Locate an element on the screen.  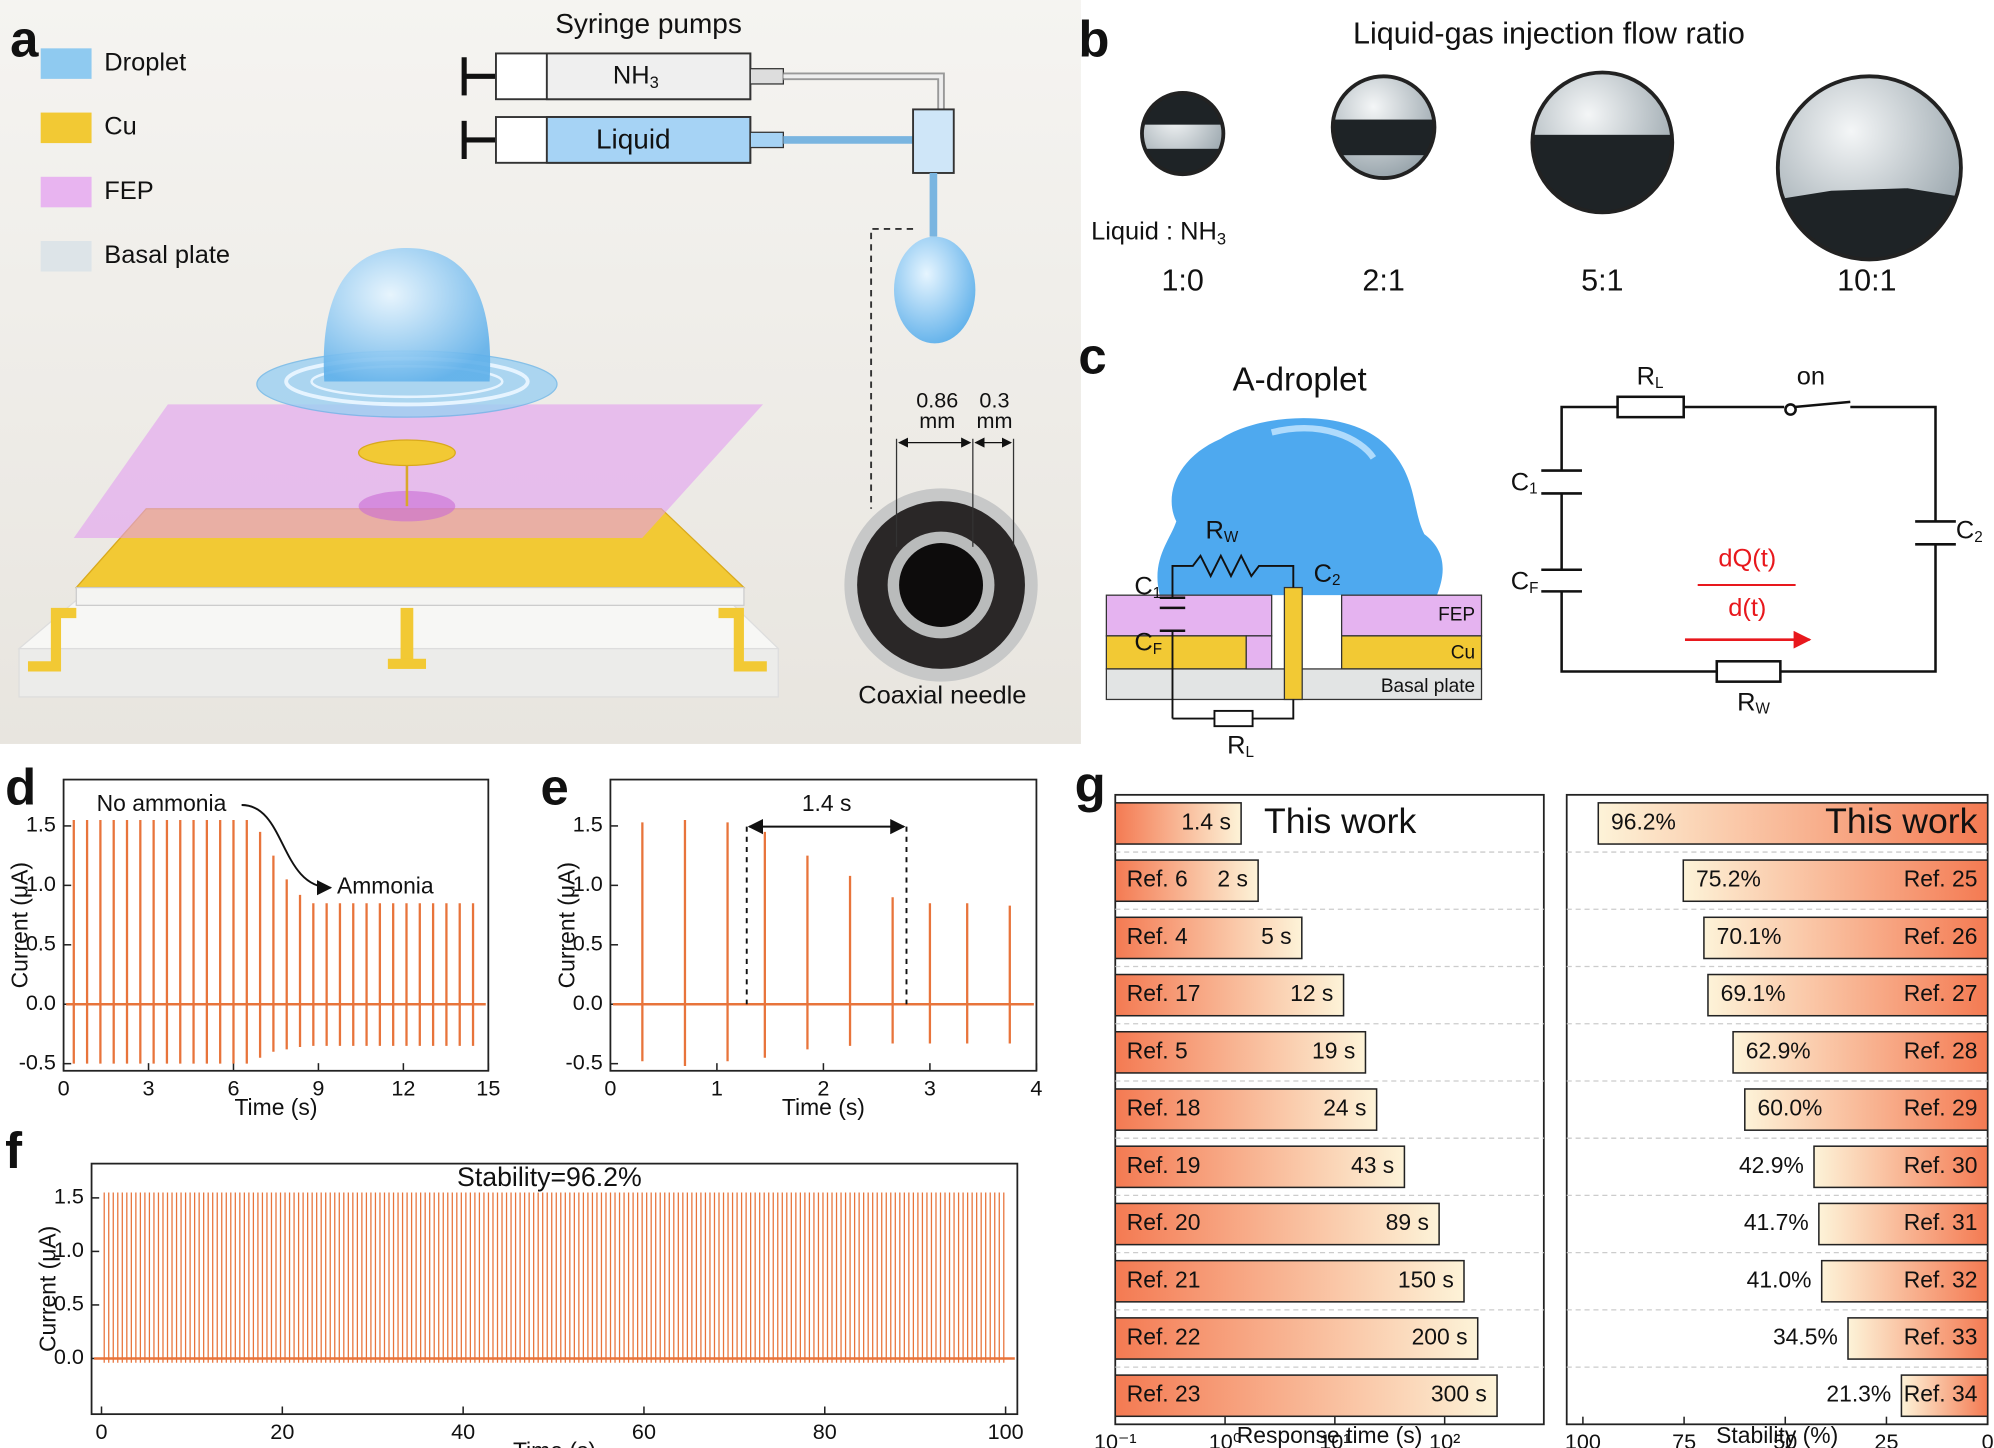
panel-label: d is located at coordinates (20, 786).